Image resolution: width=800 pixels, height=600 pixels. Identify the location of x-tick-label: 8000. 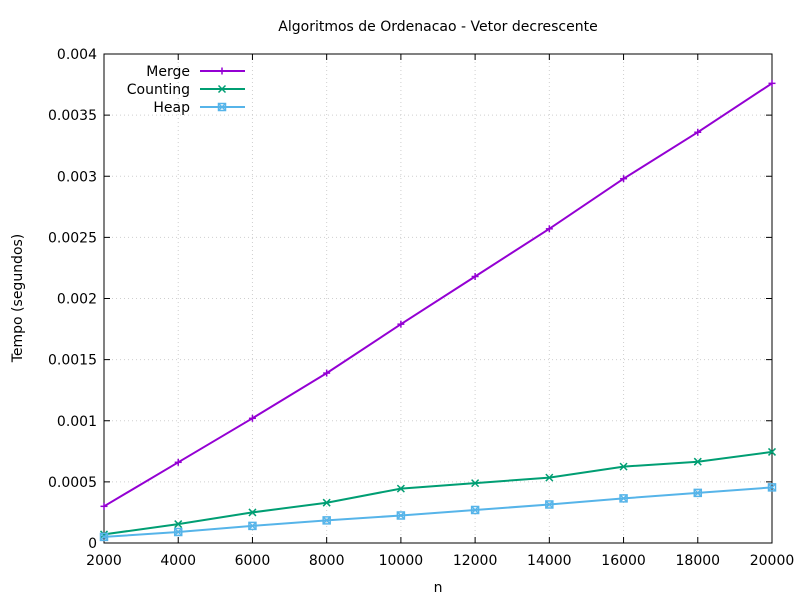
(327, 561).